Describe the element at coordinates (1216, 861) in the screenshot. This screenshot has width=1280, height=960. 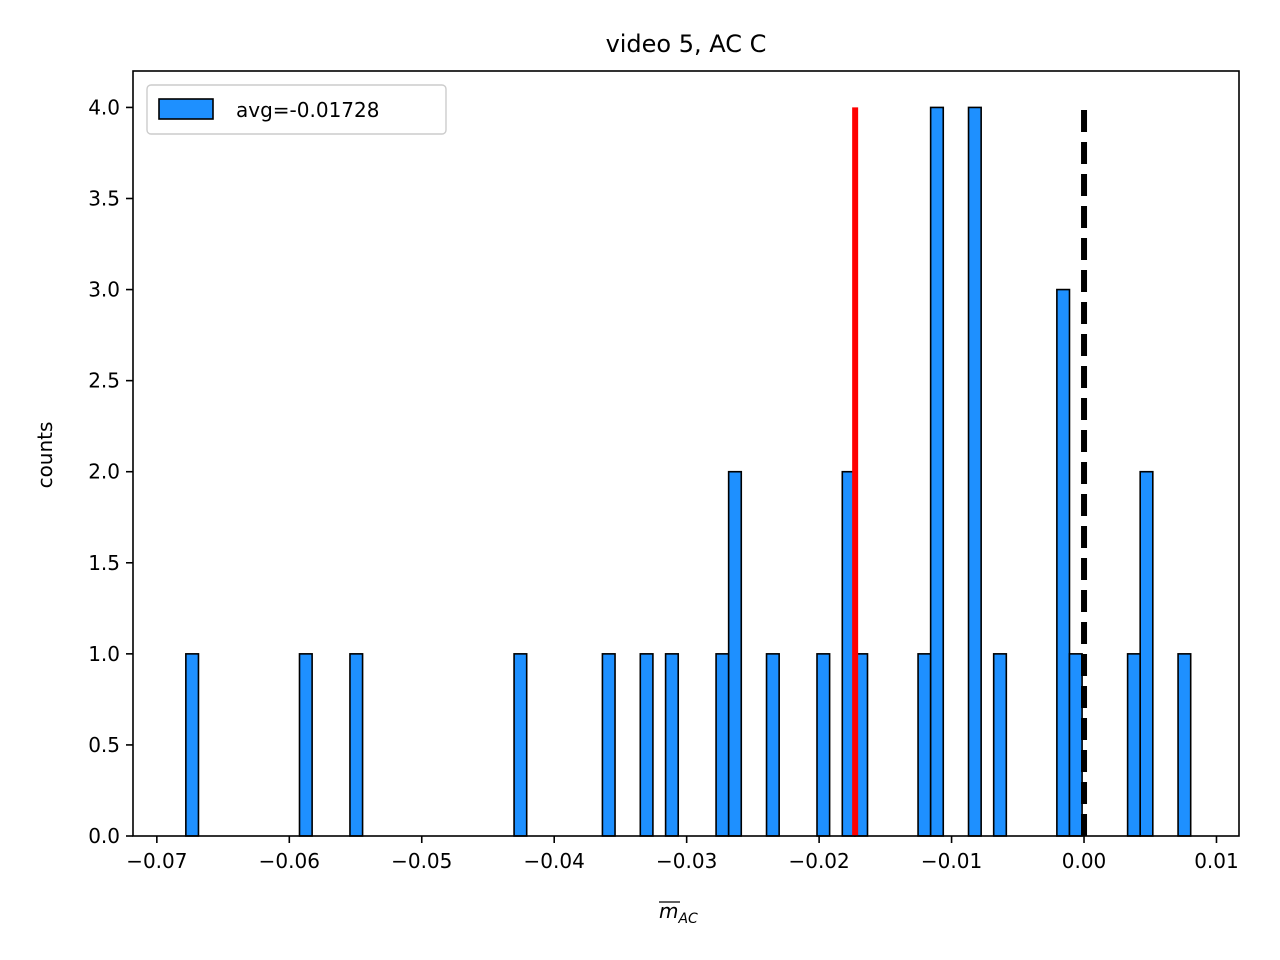
I see `x-tick-label: 0.01` at that location.